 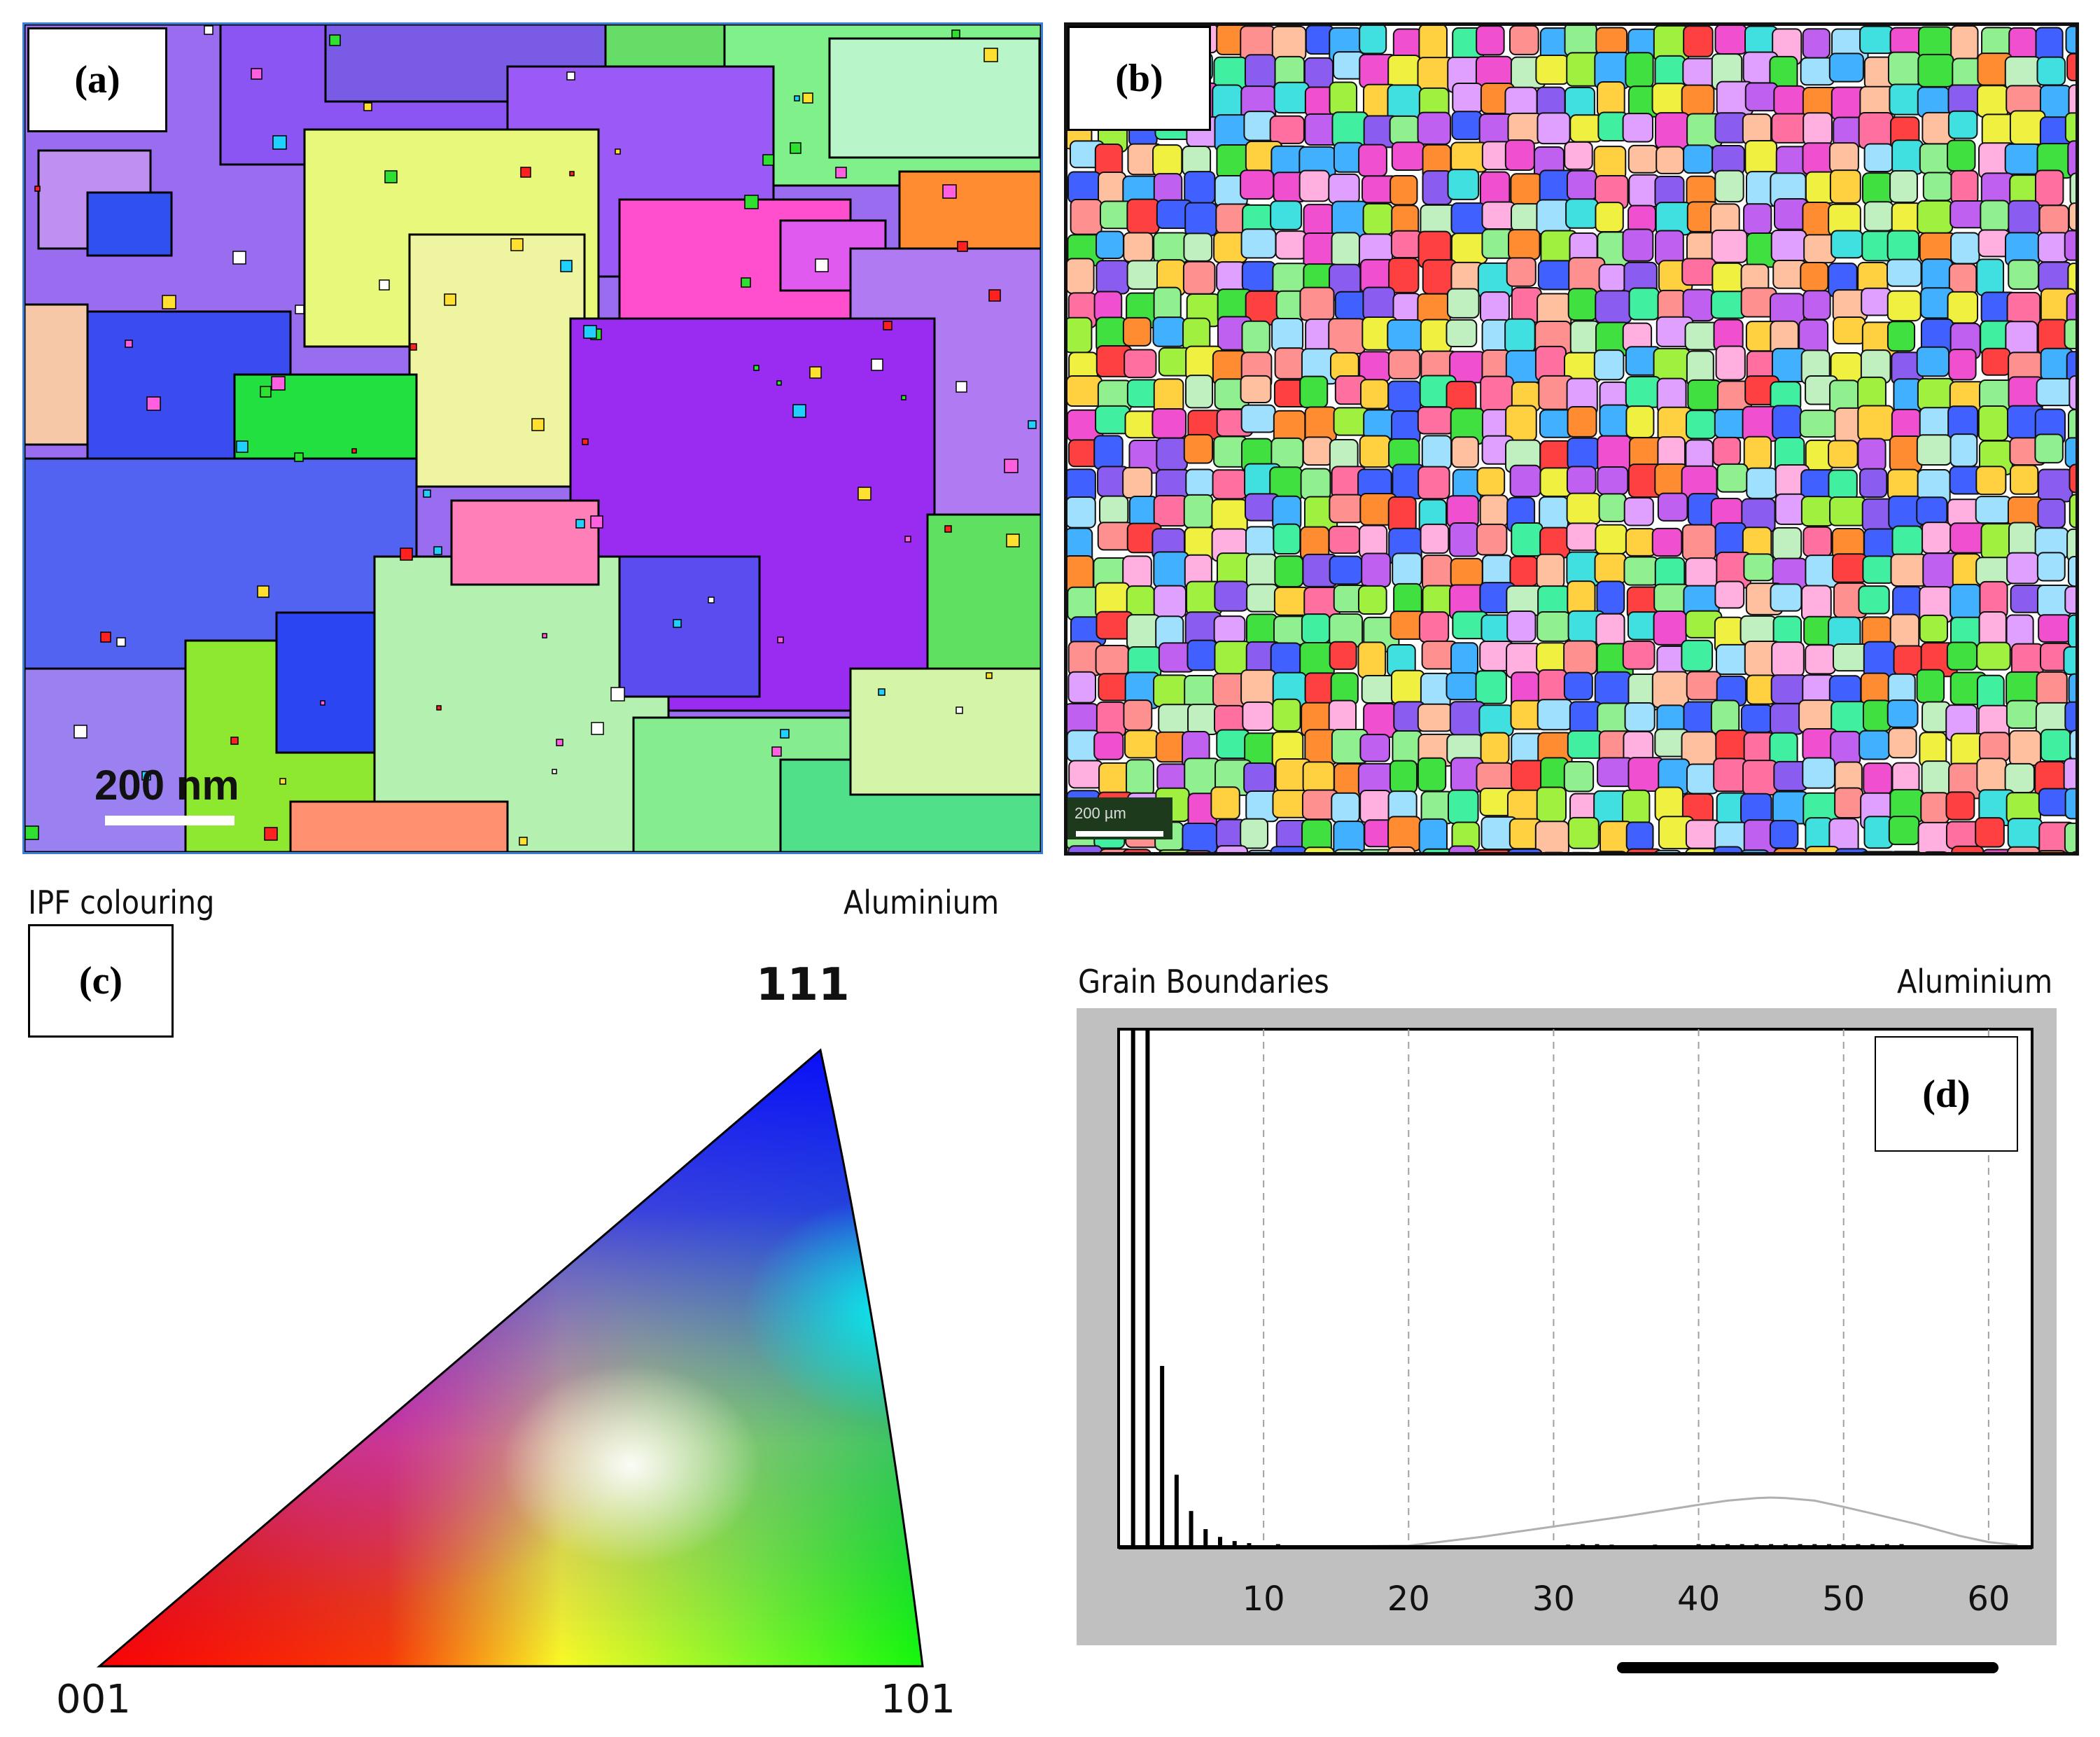 I want to click on panel-a-tag: (a), so click(x=97, y=79).